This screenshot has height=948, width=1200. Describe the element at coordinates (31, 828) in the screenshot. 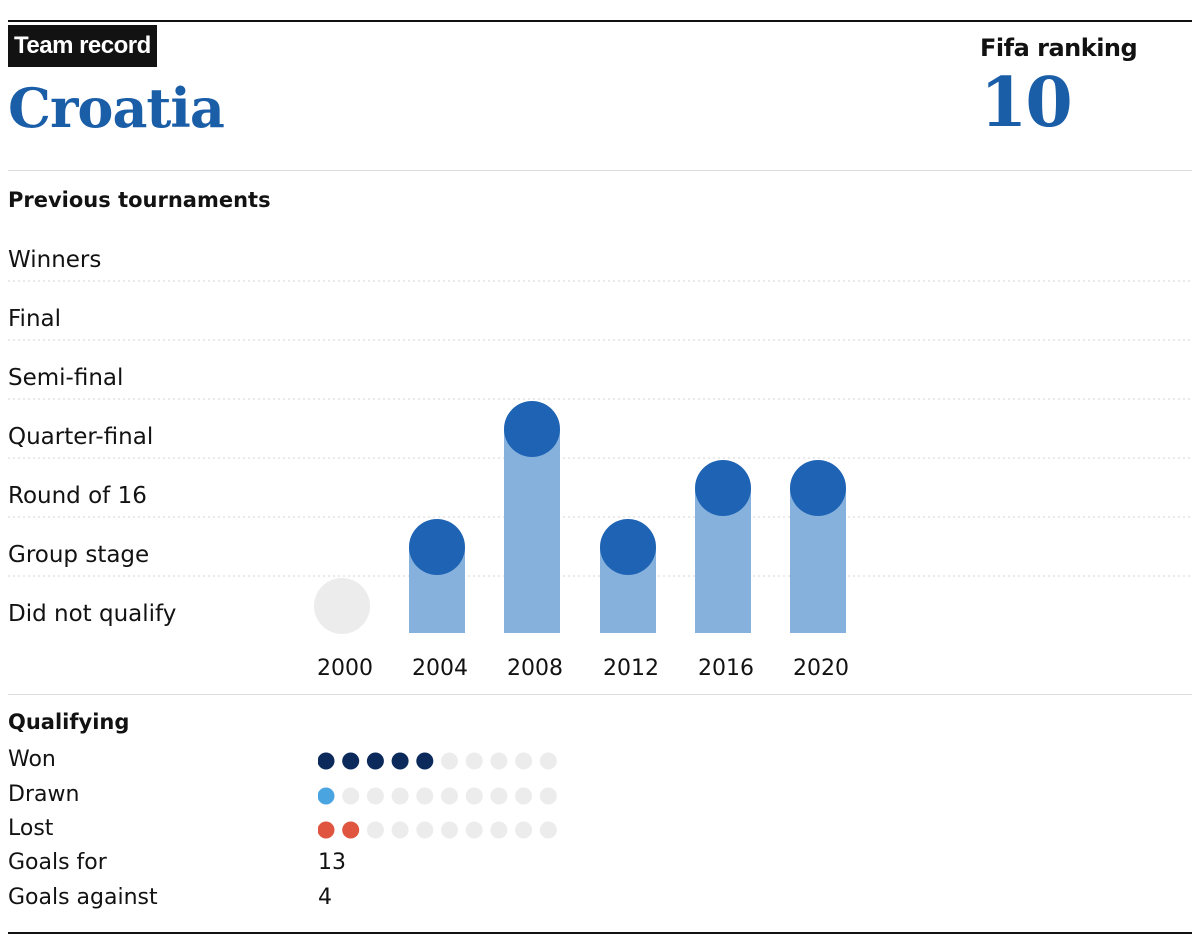

I see `qualifying-lost-label: Lost` at that location.